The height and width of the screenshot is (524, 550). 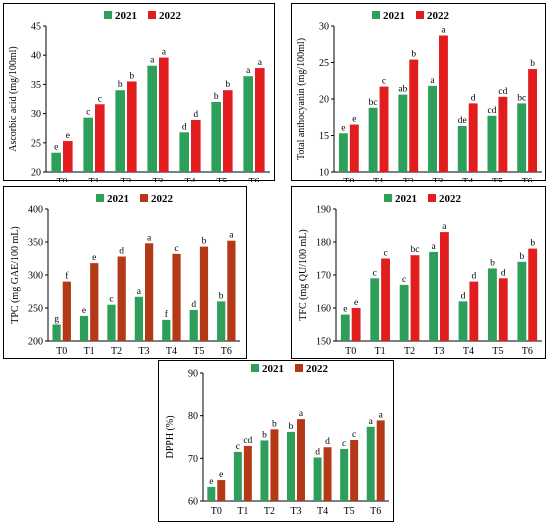 I want to click on y-tick-label: 80, so click(x=193, y=416).